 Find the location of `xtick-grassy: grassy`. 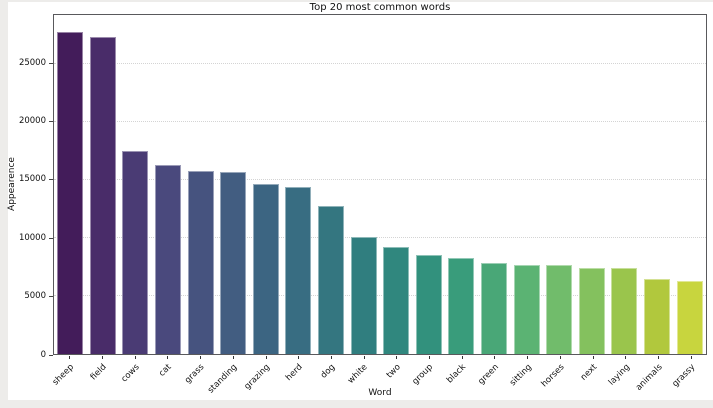

xtick-grassy: grassy is located at coordinates (688, 378).